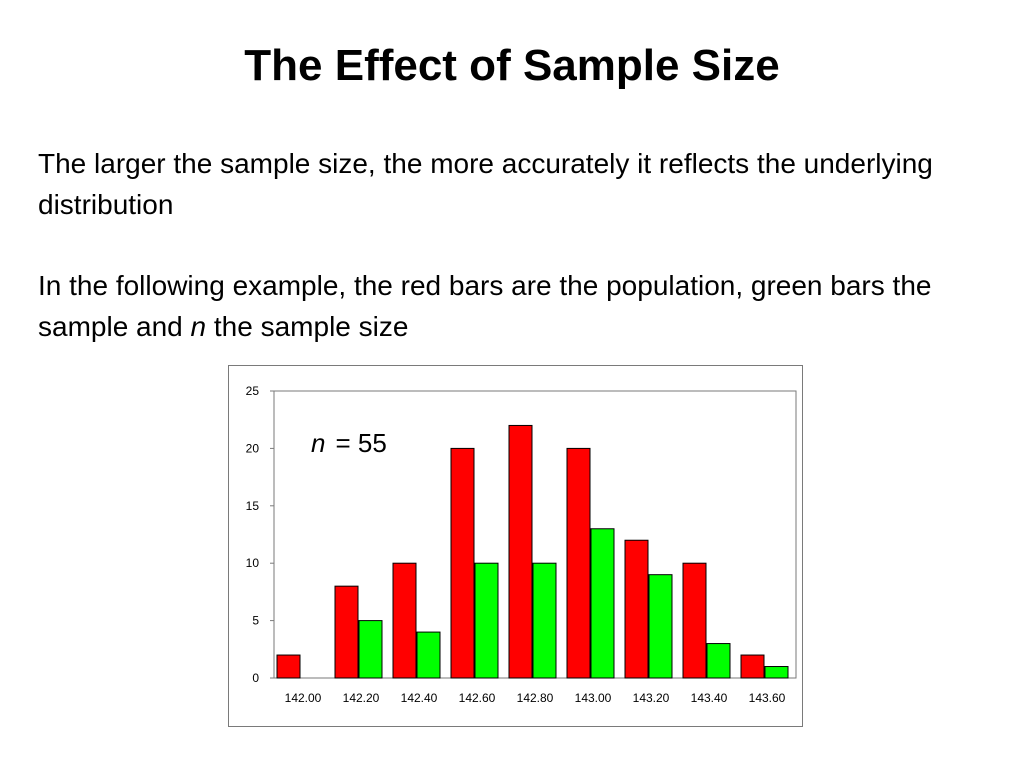  What do you see at coordinates (318, 443) in the screenshot?
I see `annotation-n: n` at bounding box center [318, 443].